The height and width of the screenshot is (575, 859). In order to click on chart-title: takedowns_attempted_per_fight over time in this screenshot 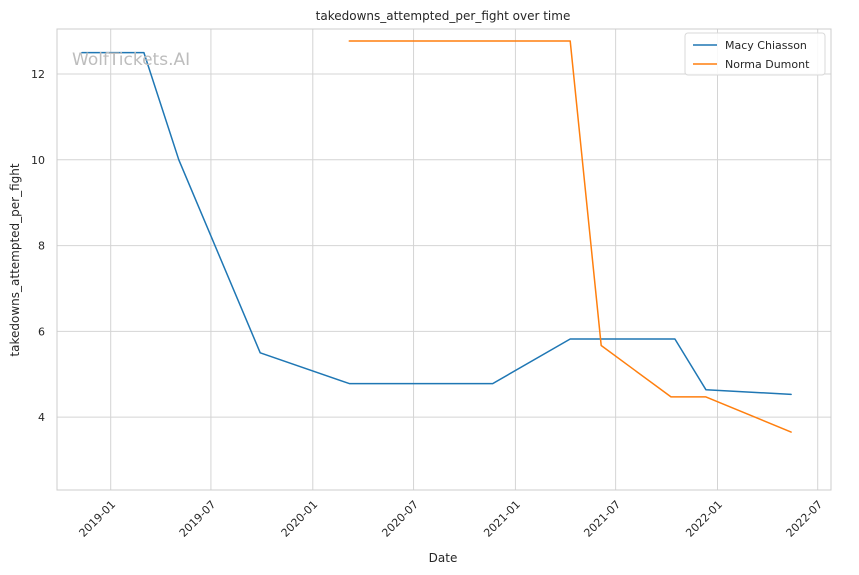, I will do `click(443, 16)`.